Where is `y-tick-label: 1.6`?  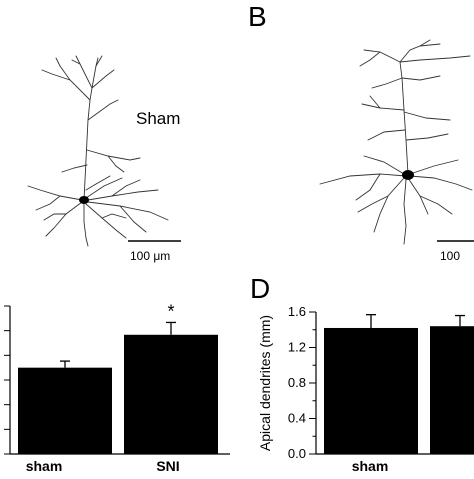
y-tick-label: 1.6 is located at coordinates (297, 311).